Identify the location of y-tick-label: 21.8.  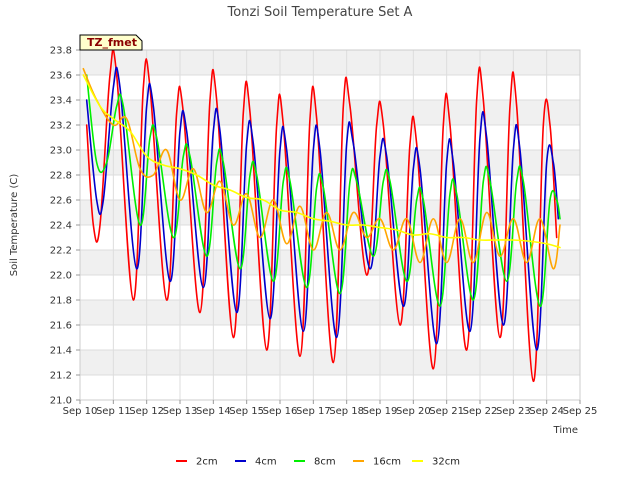
(61, 301).